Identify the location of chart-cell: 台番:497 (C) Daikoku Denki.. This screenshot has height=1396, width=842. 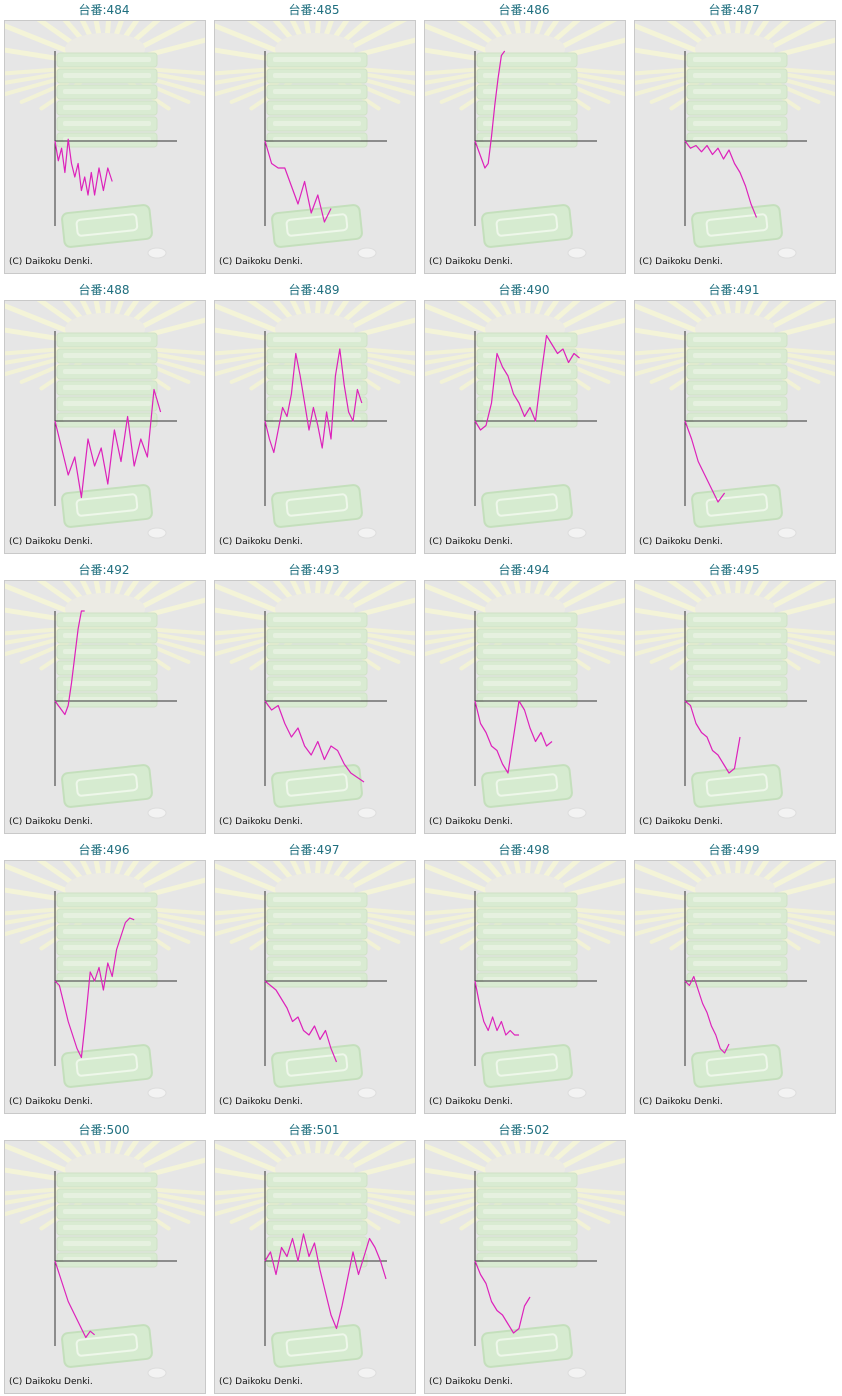
(314, 978).